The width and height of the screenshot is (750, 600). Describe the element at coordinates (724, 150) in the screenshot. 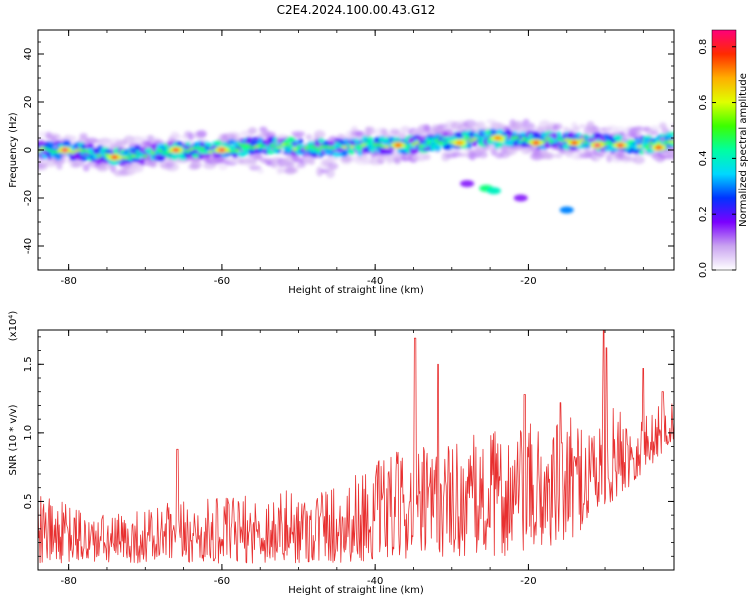

I see `colorbar-gradient` at that location.